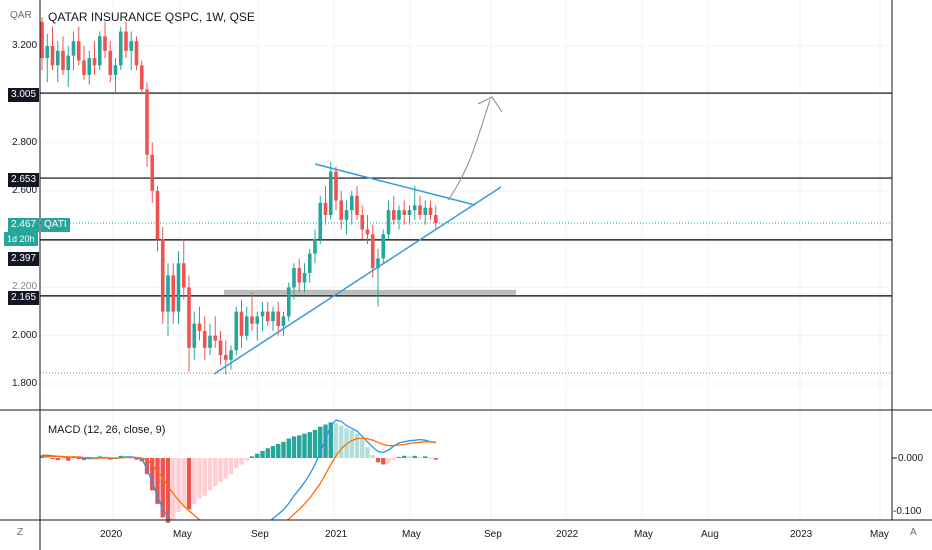 The width and height of the screenshot is (932, 550). I want to click on projection-arrow-head, so click(490, 104).